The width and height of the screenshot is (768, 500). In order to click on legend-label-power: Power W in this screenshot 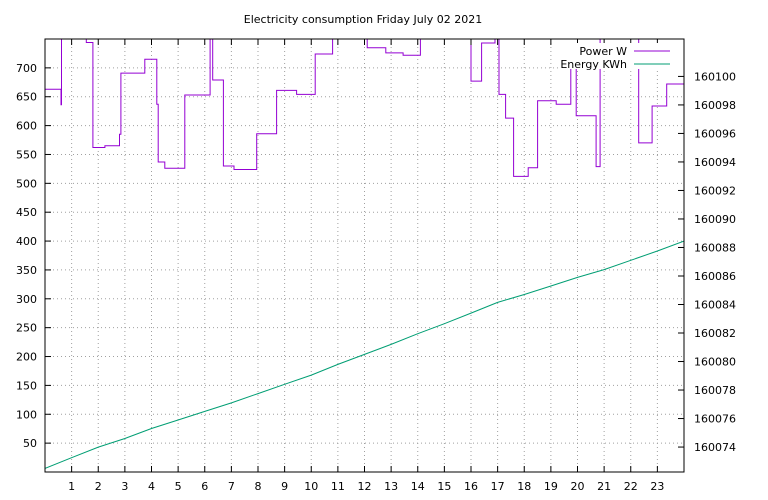, I will do `click(603, 51)`.